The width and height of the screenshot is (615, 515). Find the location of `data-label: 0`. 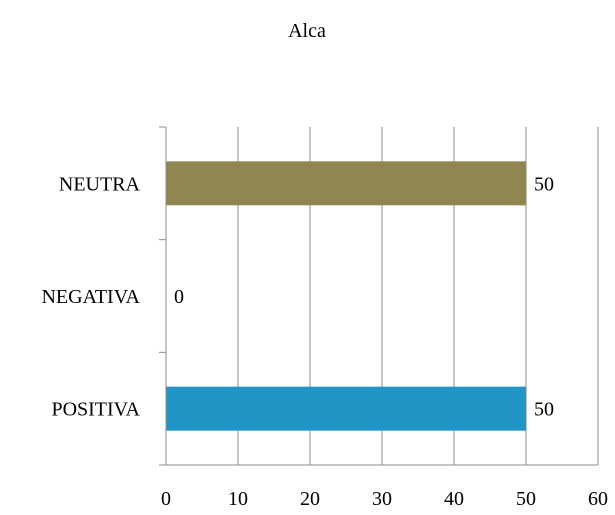

data-label: 0 is located at coordinates (179, 297).